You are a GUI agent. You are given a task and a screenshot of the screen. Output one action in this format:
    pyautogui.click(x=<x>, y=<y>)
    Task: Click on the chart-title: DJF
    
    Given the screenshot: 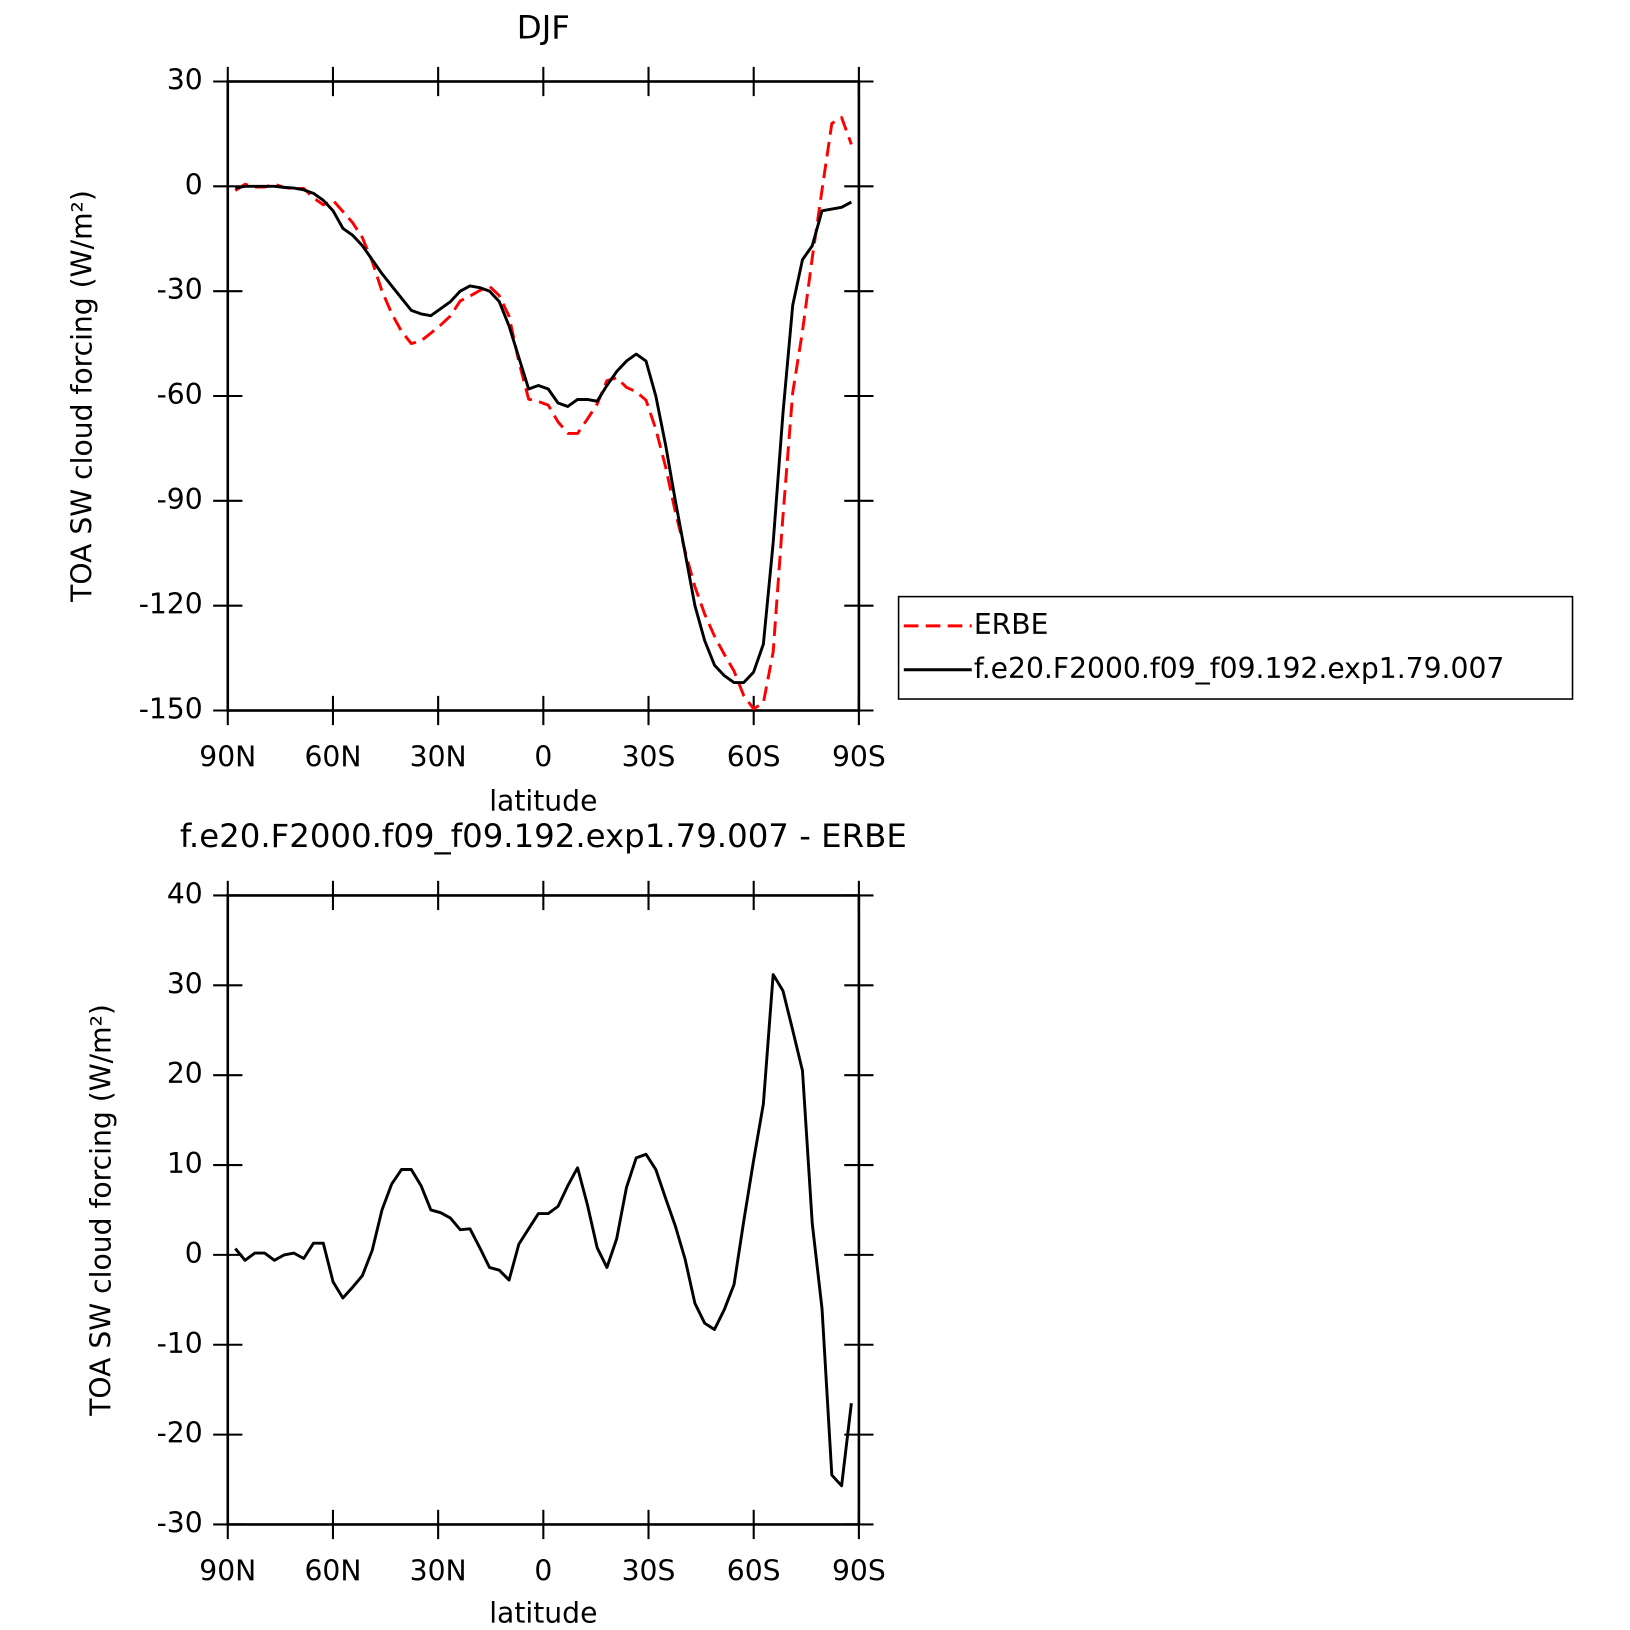 What is the action you would take?
    pyautogui.click(x=543, y=27)
    